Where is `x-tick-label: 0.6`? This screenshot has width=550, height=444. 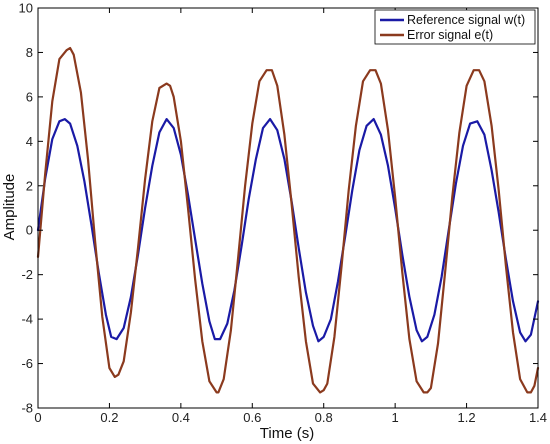
x-tick-label: 0.6 is located at coordinates (252, 417).